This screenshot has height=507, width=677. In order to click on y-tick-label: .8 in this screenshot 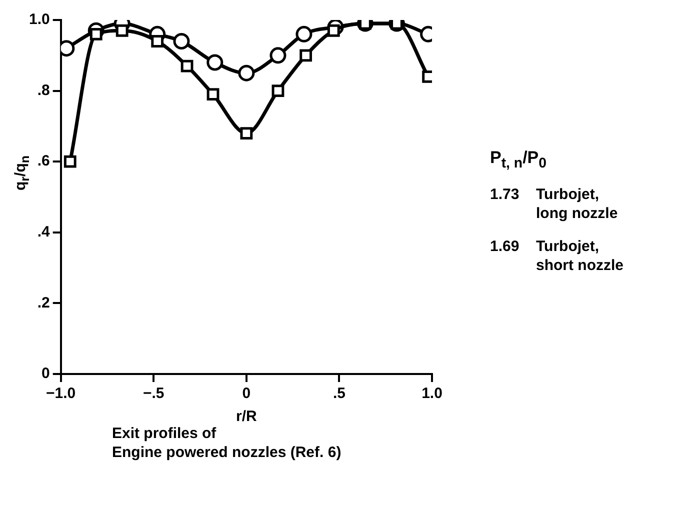, I will do `click(43, 90)`.